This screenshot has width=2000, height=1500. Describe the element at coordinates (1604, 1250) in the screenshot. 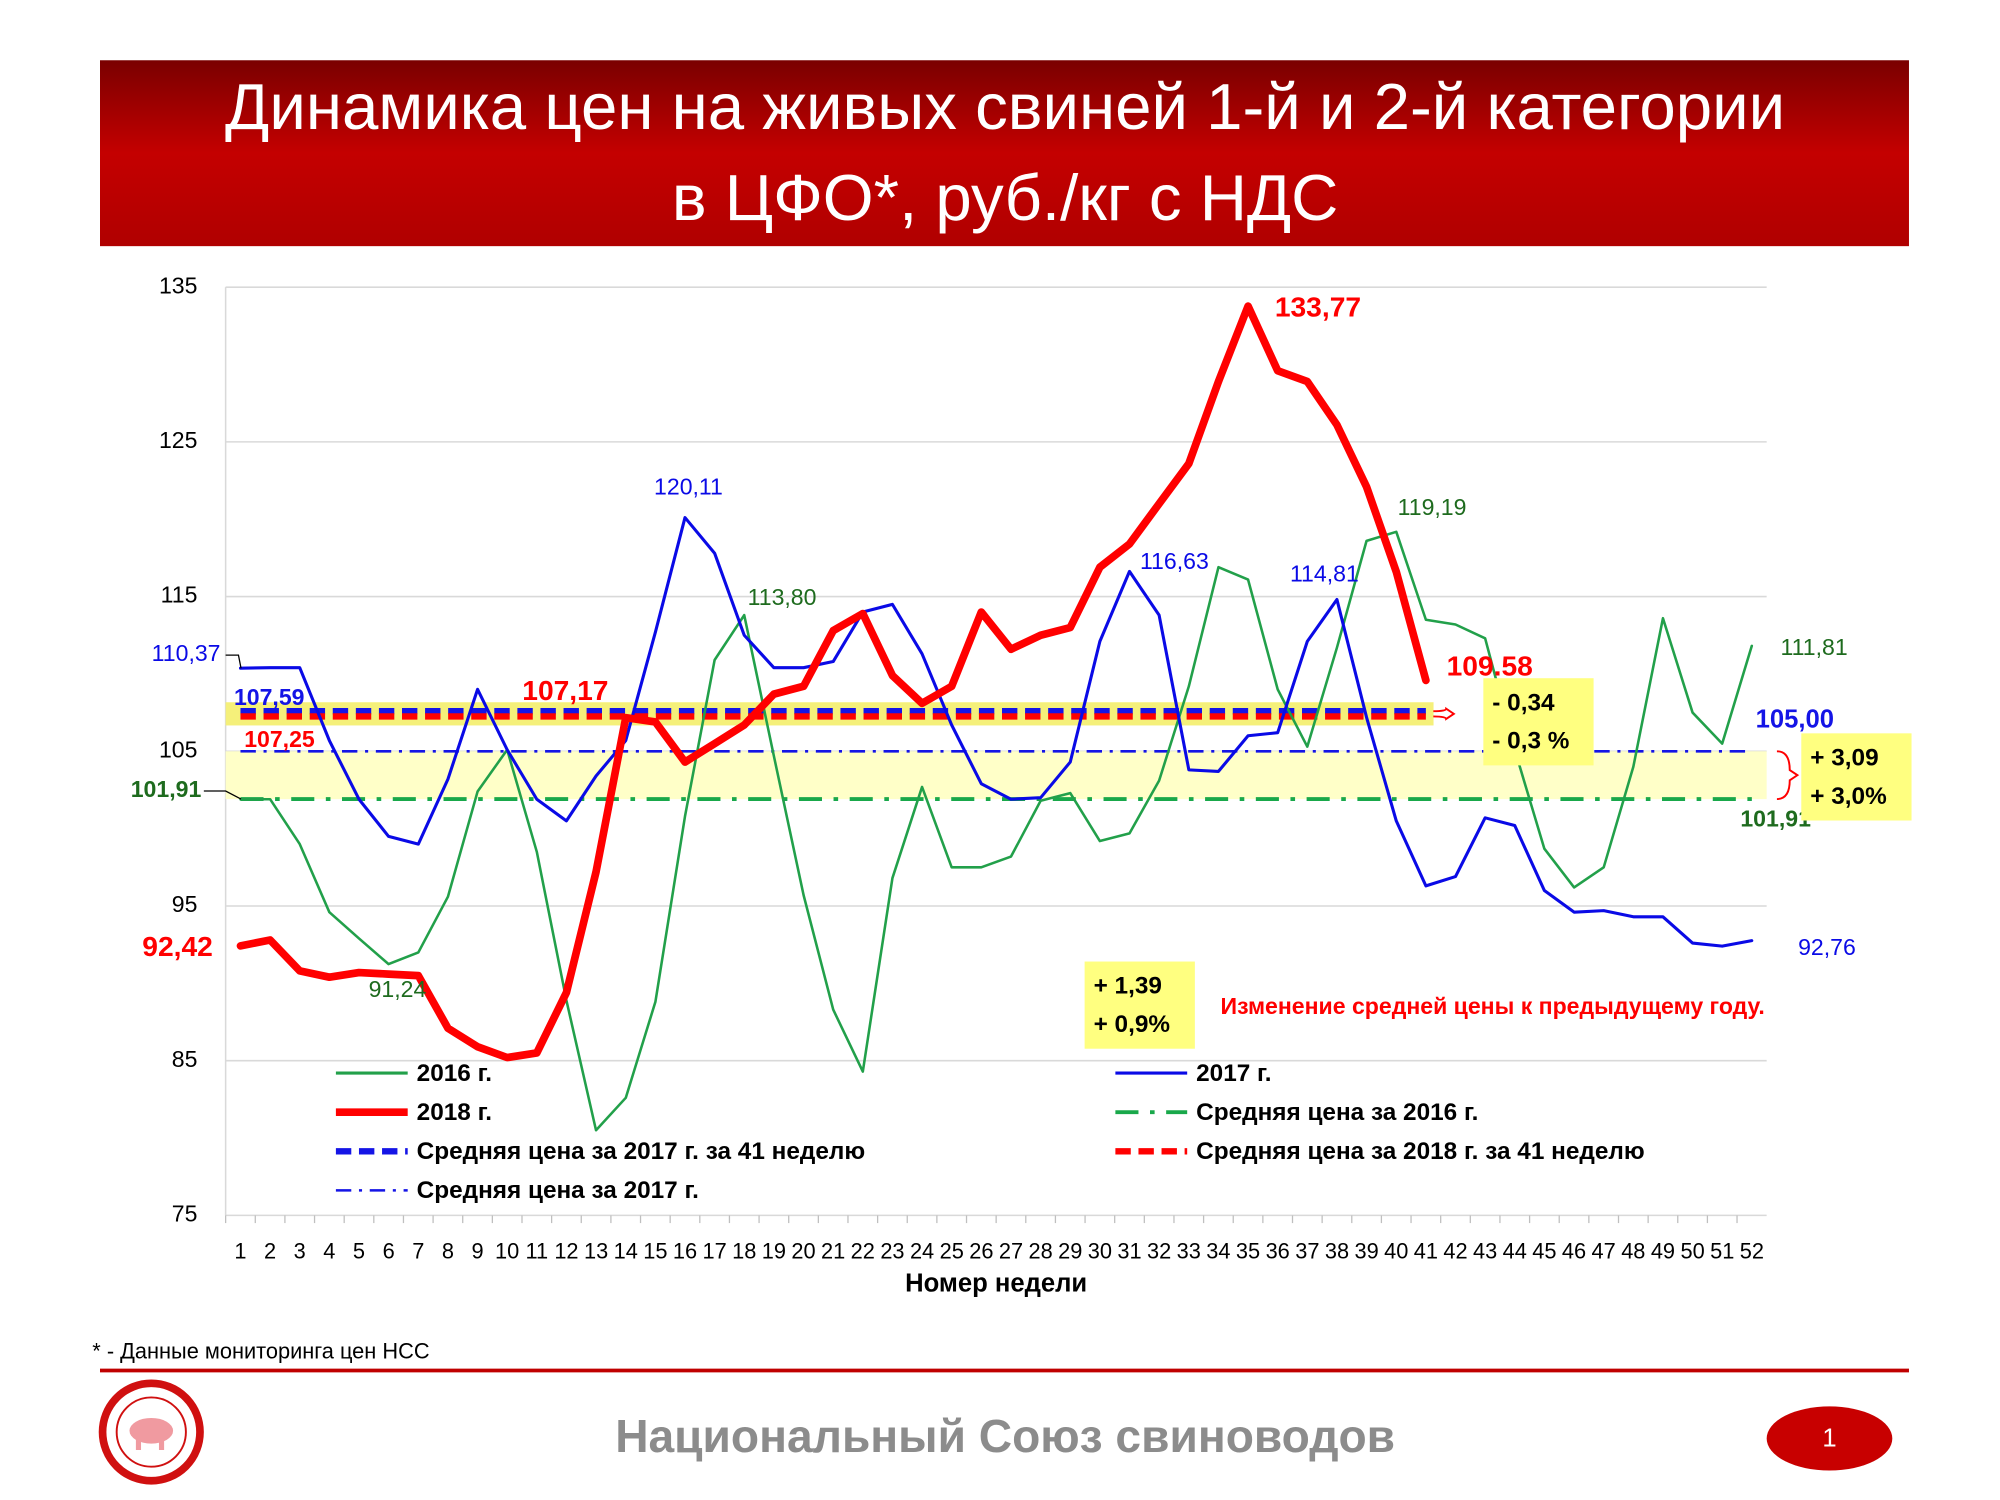

I see `x-tick-label: 47` at that location.